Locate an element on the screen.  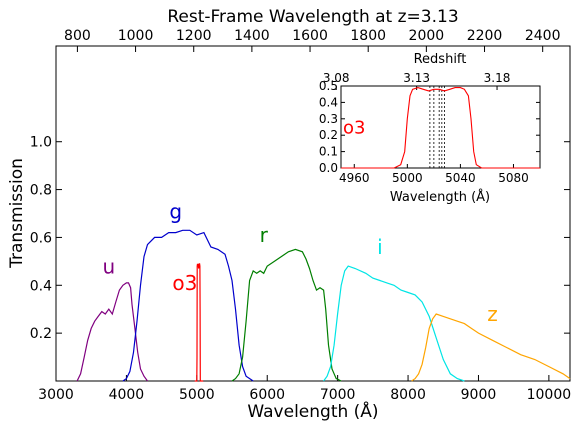
x-tick-label: 4000 is located at coordinates (127, 395).